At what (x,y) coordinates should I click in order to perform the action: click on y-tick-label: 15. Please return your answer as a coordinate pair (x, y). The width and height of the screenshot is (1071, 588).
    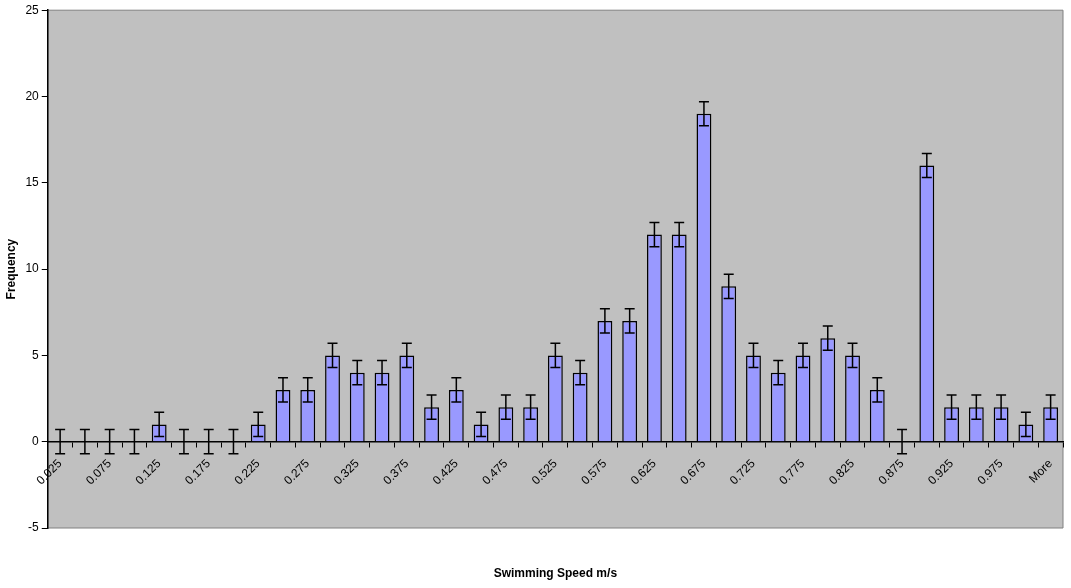
    Looking at the image, I should click on (32, 182).